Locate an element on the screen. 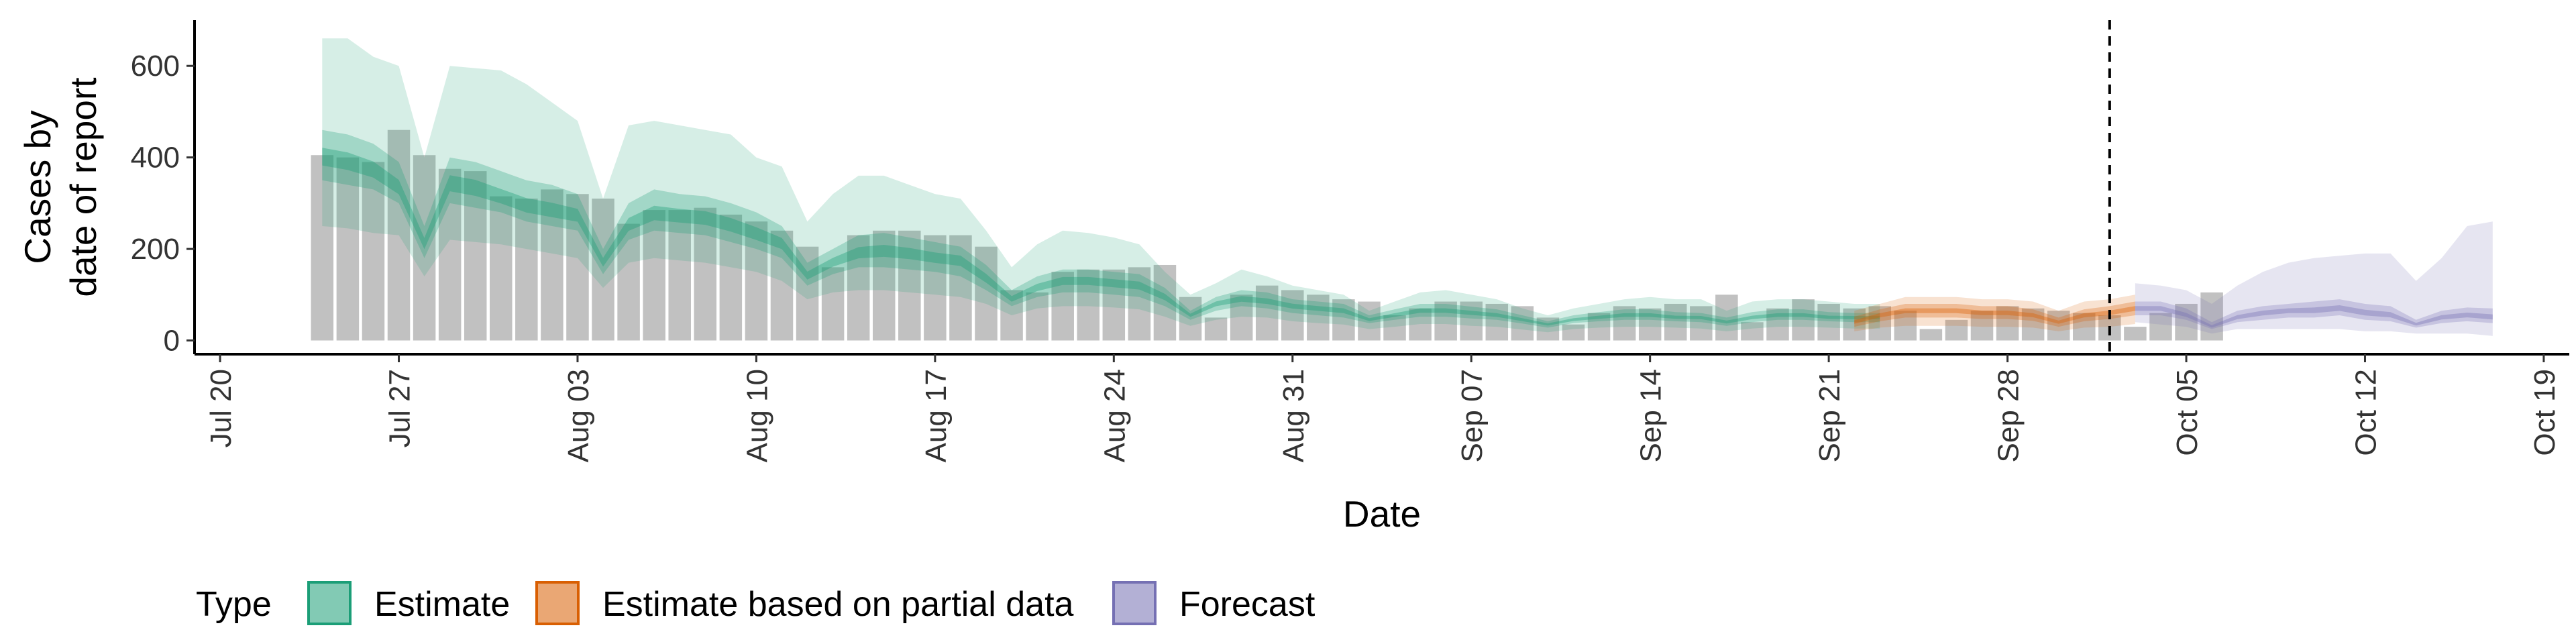 The height and width of the screenshot is (644, 2576). x-tick-label: Sep 21 is located at coordinates (1829, 415).